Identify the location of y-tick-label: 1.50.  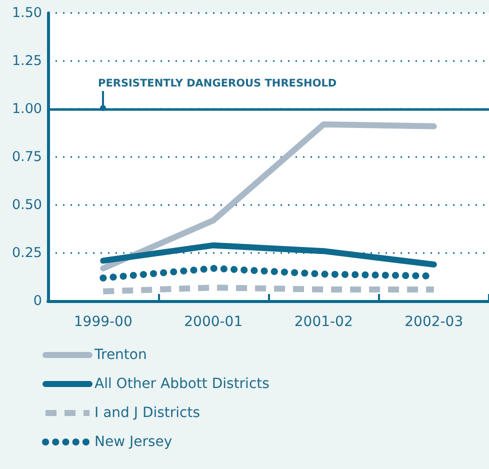
(27, 13).